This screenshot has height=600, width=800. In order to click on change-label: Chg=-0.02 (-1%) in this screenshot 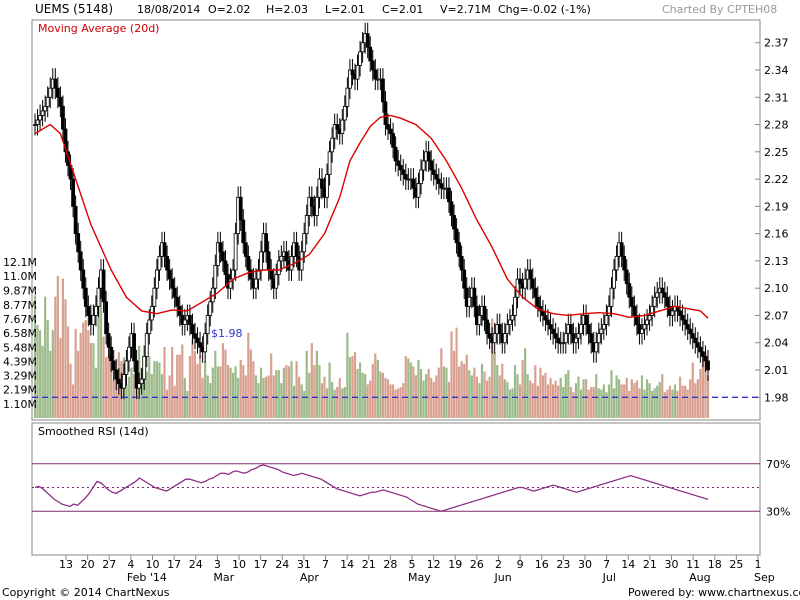, I will do `click(544, 9)`.